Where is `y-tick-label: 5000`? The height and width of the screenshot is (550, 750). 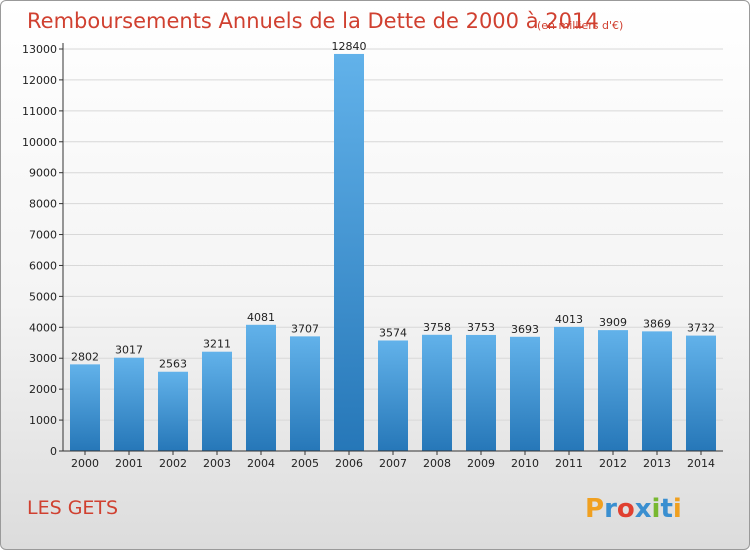 y-tick-label: 5000 is located at coordinates (43, 296).